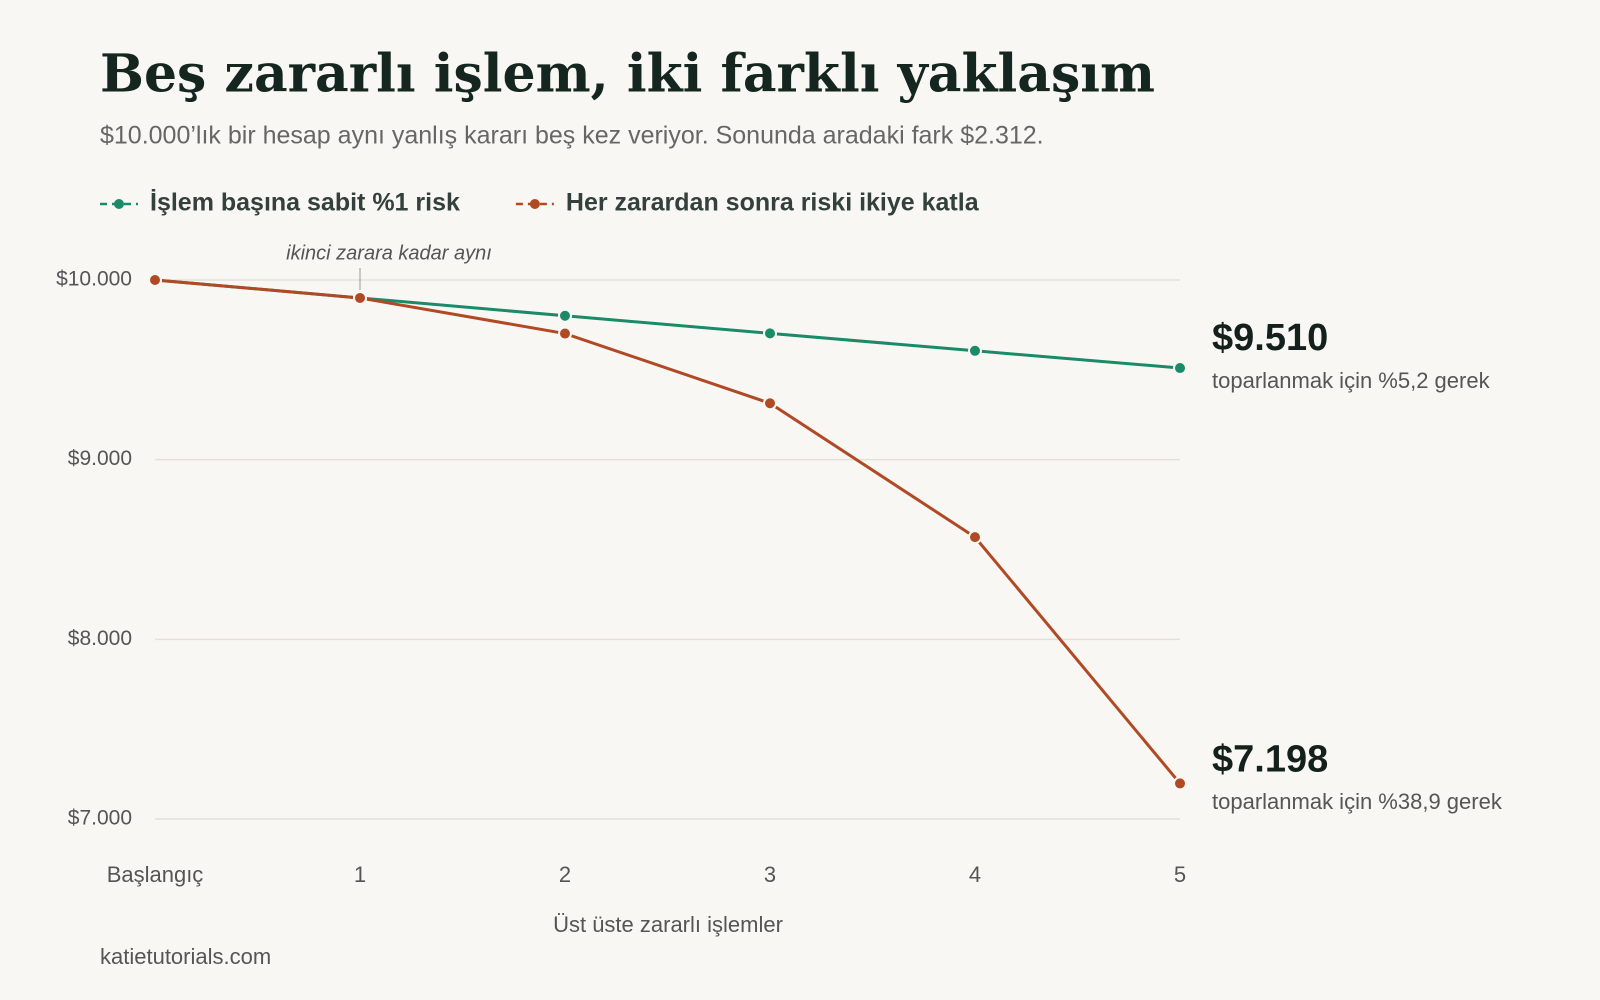 The height and width of the screenshot is (1000, 1600). Describe the element at coordinates (389, 253) in the screenshot. I see `annotation: ikinci zarara kadar aynı` at that location.